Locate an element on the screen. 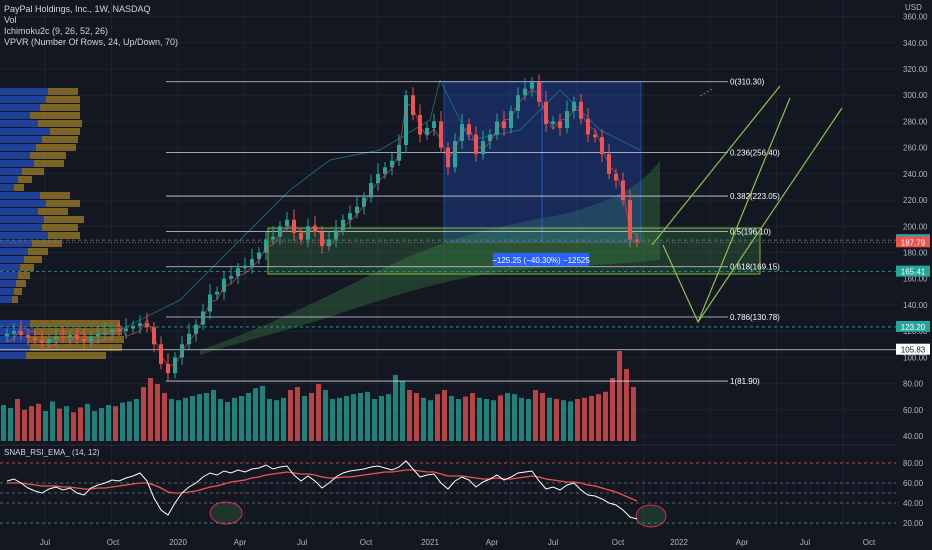 This screenshot has height=550, width=932. time-tick: Jul is located at coordinates (805, 542).